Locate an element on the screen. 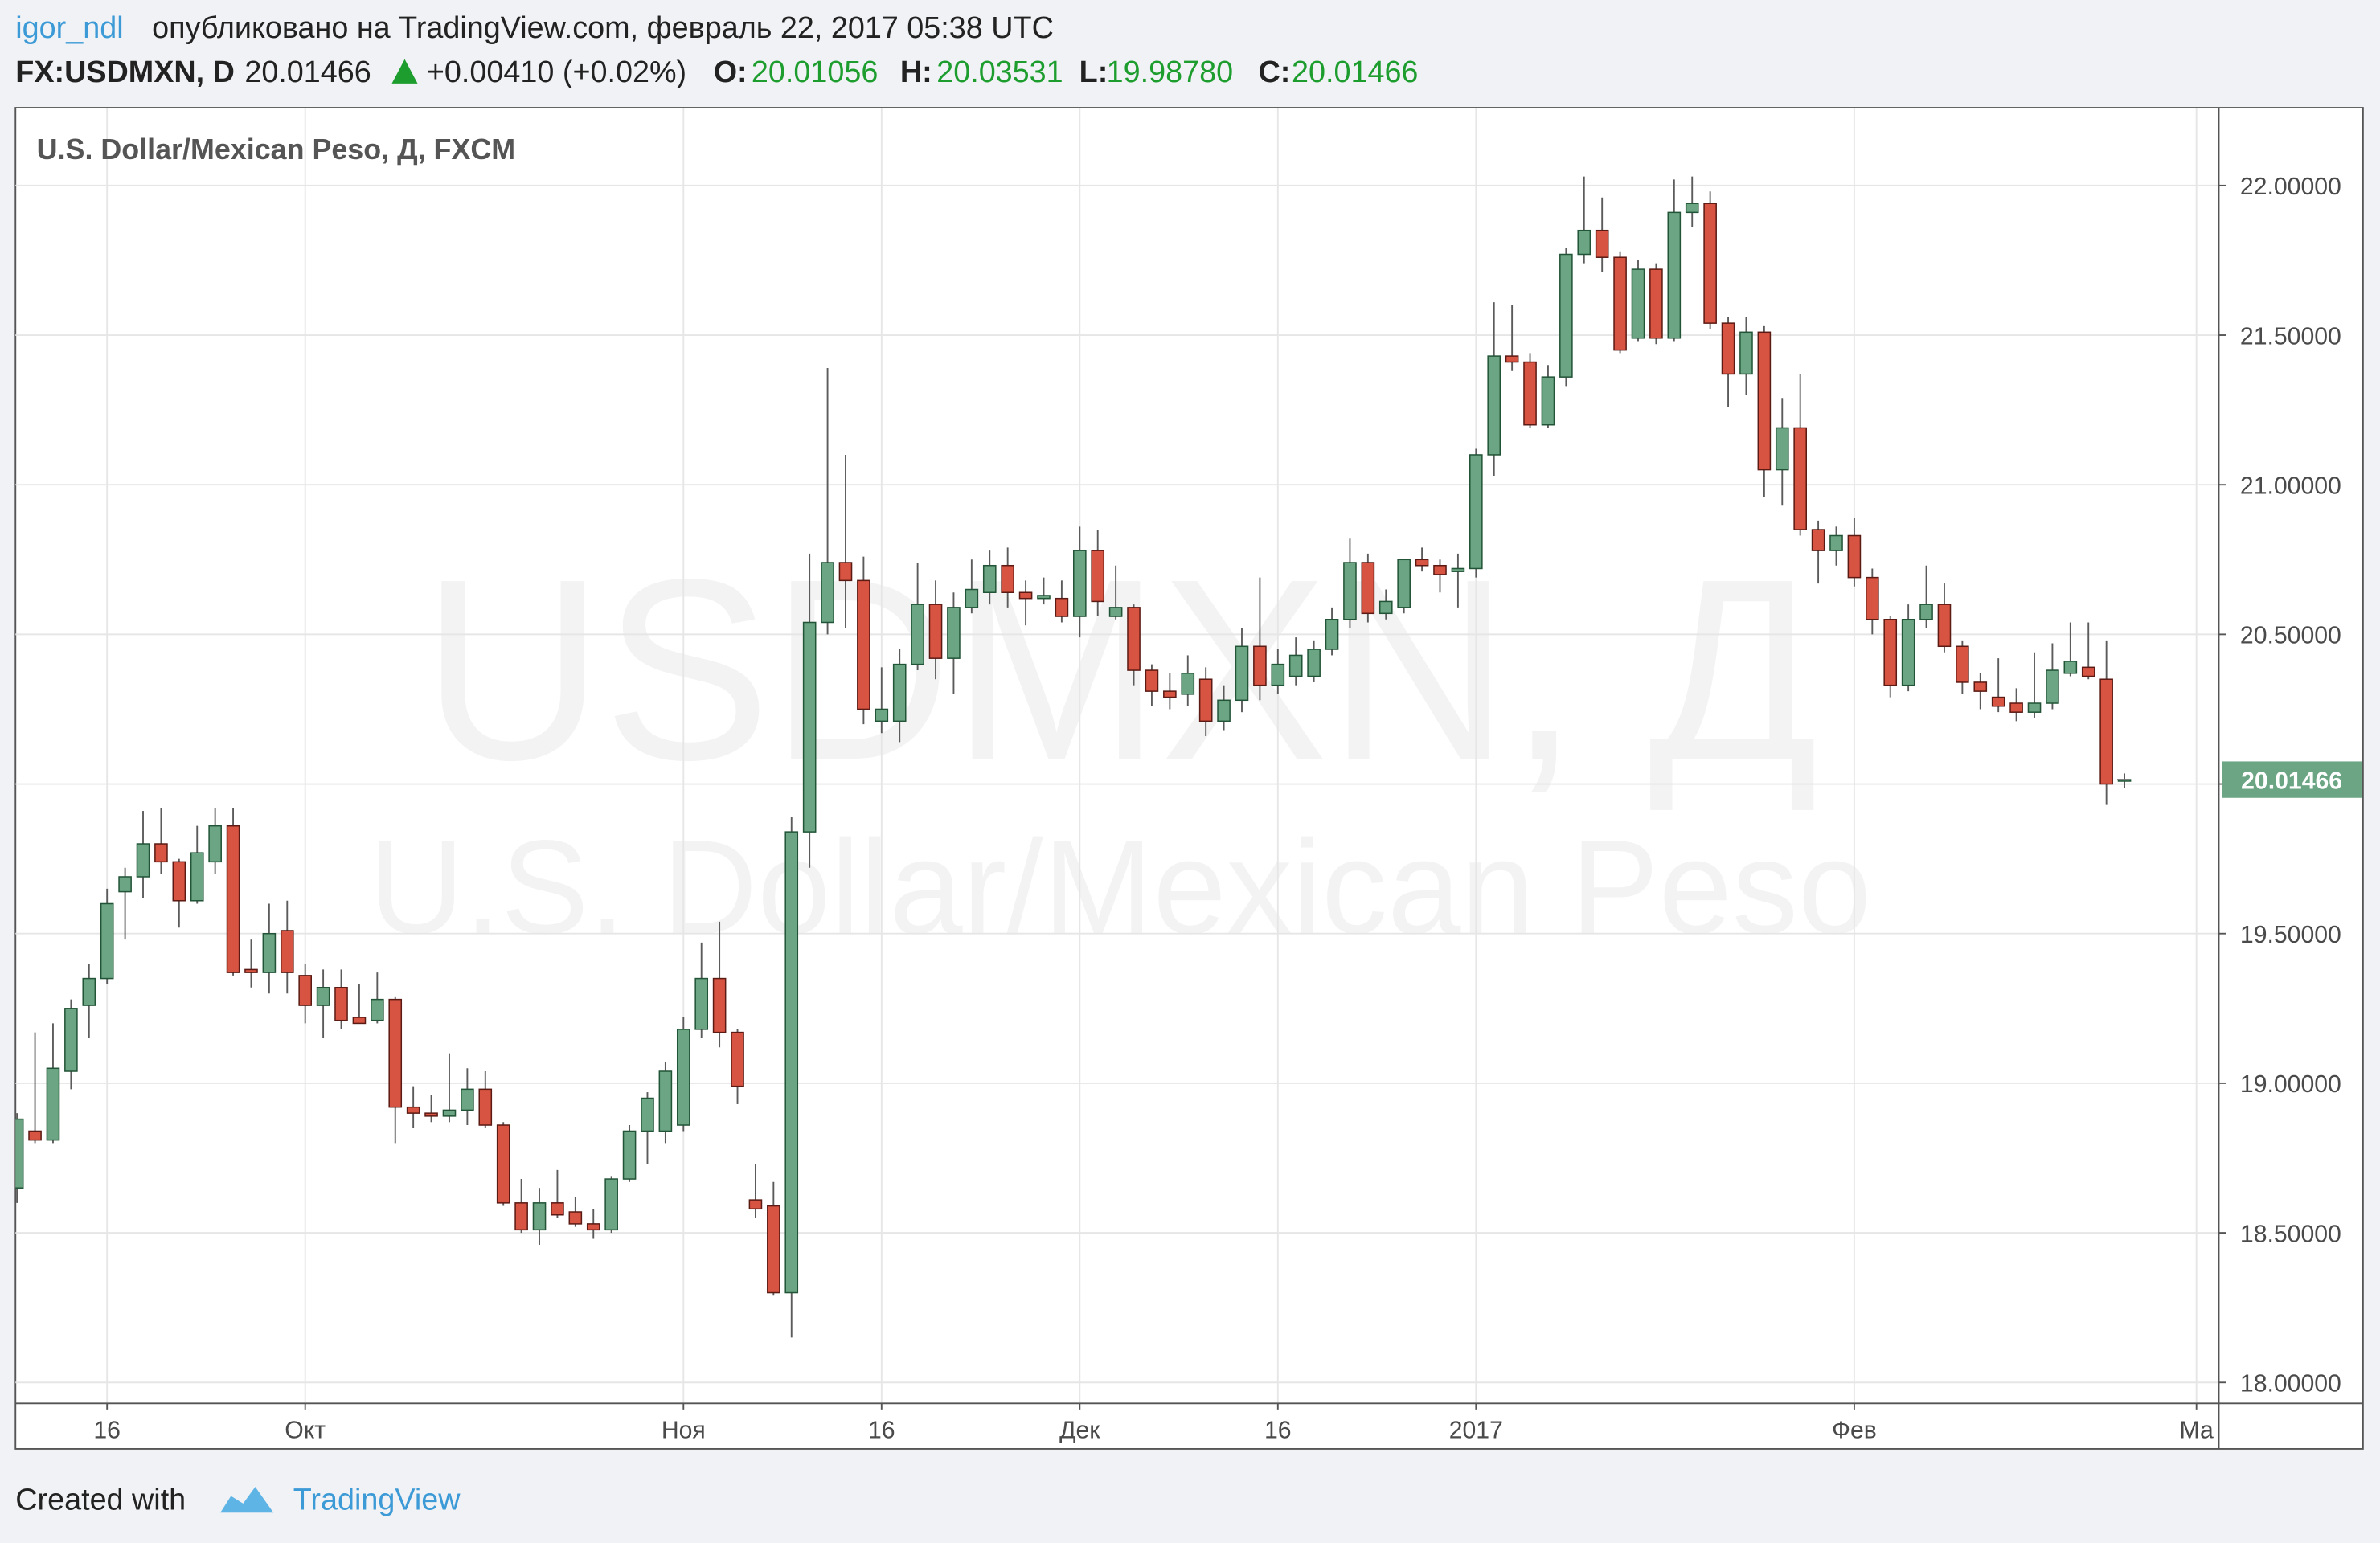  ohlc-label: H: is located at coordinates (916, 71).